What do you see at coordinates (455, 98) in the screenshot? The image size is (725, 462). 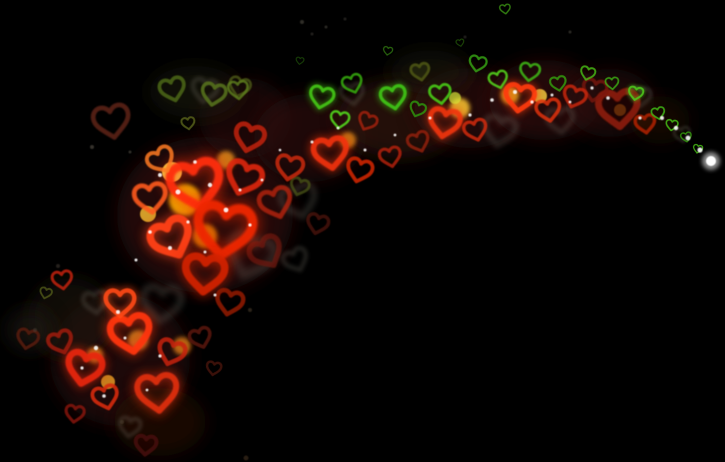 I see `glow-spot` at bounding box center [455, 98].